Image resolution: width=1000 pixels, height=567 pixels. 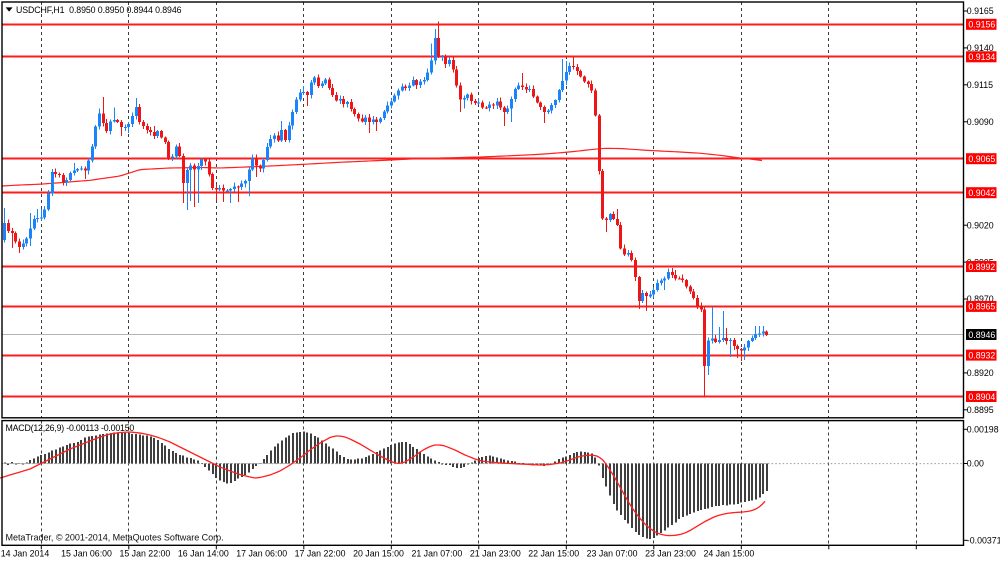 What do you see at coordinates (980, 299) in the screenshot?
I see `svg-text: 0.8970` at bounding box center [980, 299].